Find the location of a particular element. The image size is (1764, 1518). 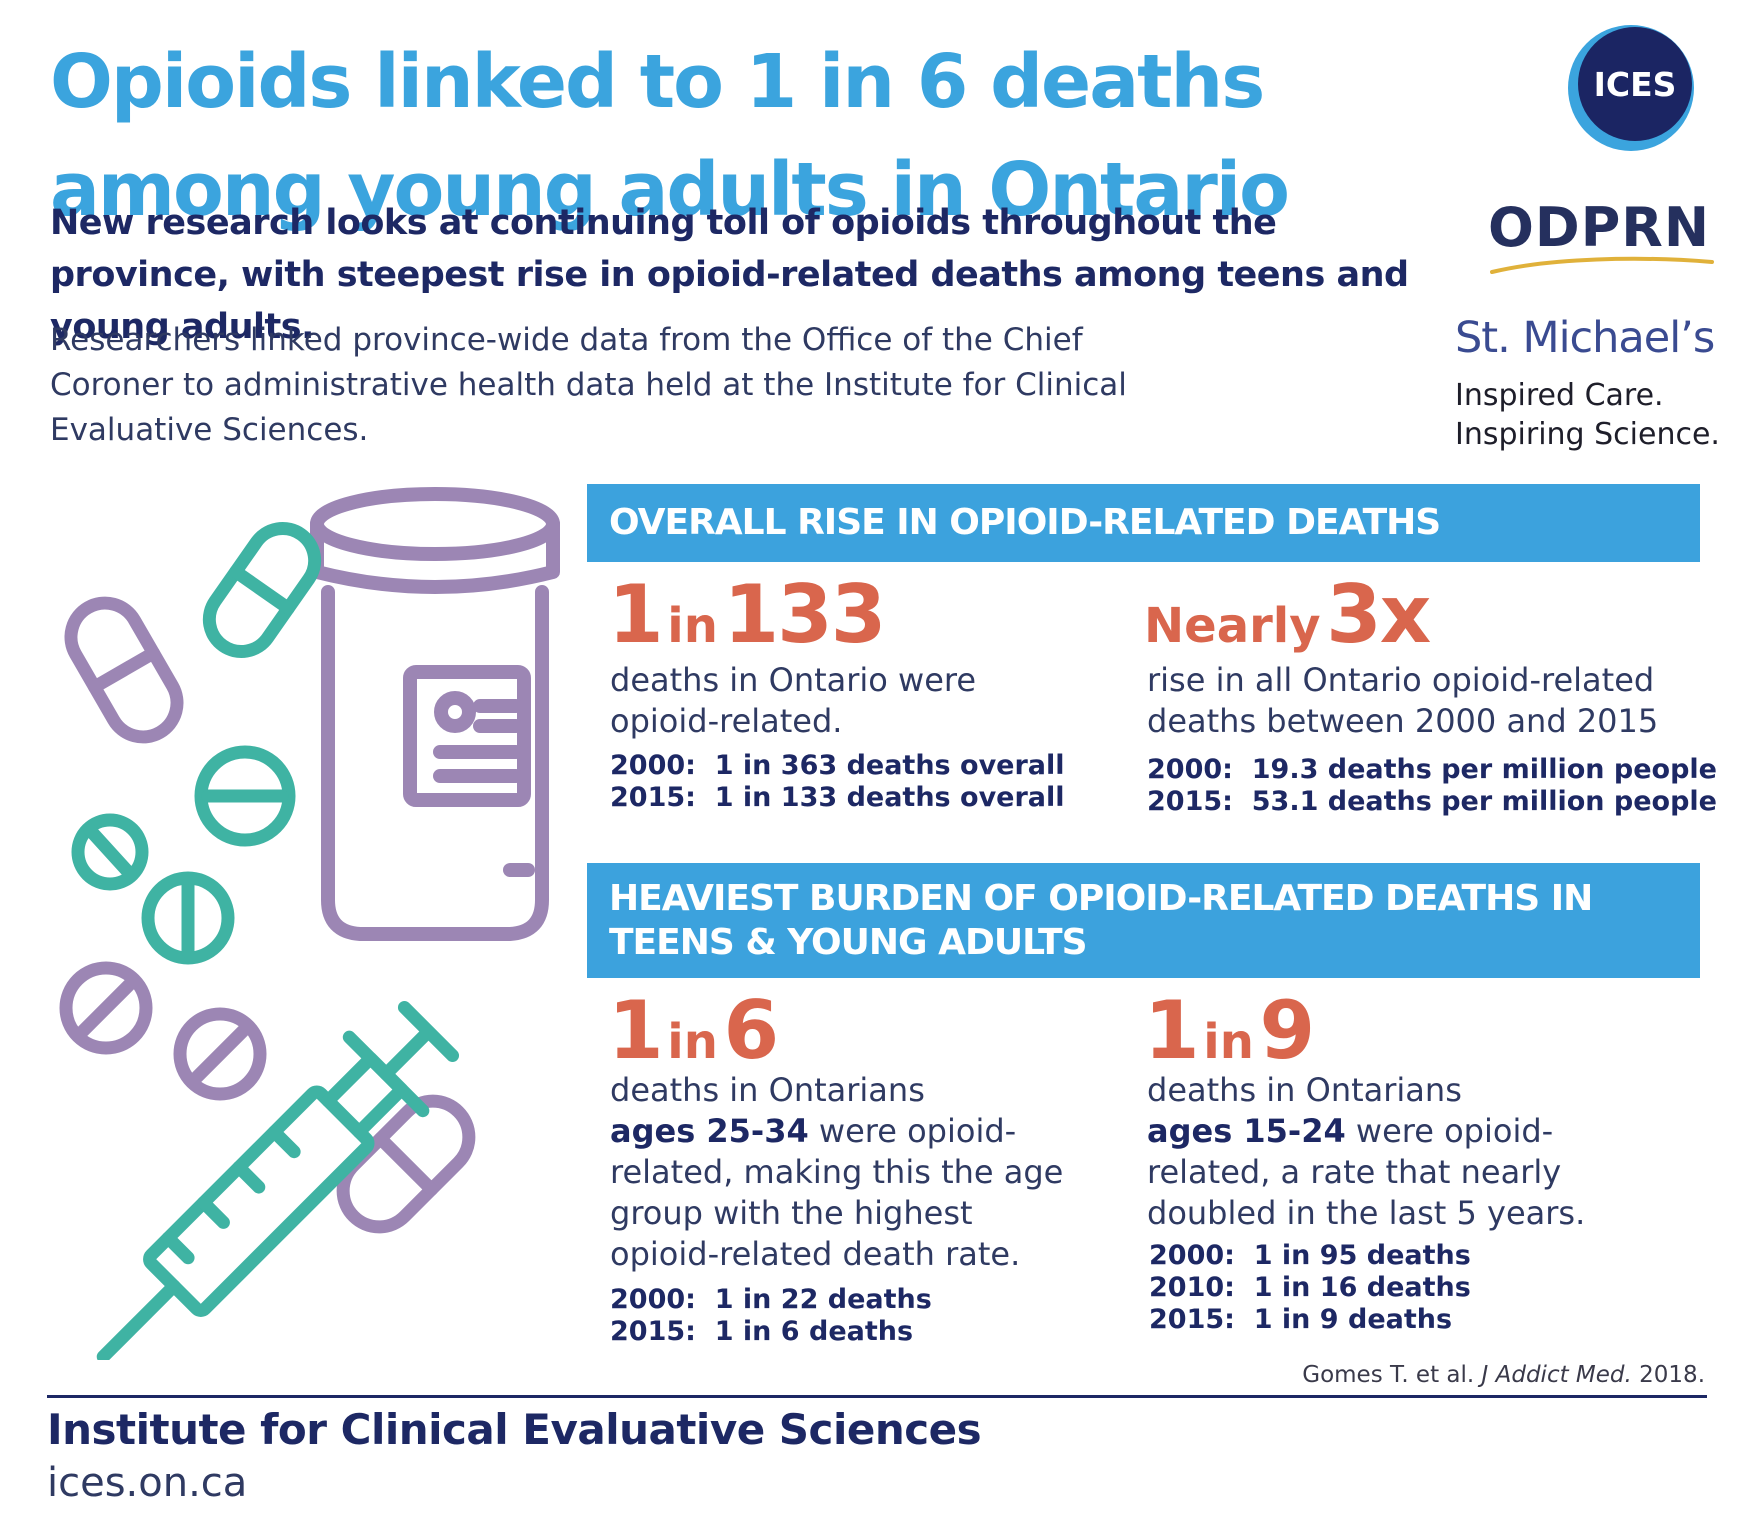

desc-age-group: ages 25-34 is located at coordinates (709, 1131).